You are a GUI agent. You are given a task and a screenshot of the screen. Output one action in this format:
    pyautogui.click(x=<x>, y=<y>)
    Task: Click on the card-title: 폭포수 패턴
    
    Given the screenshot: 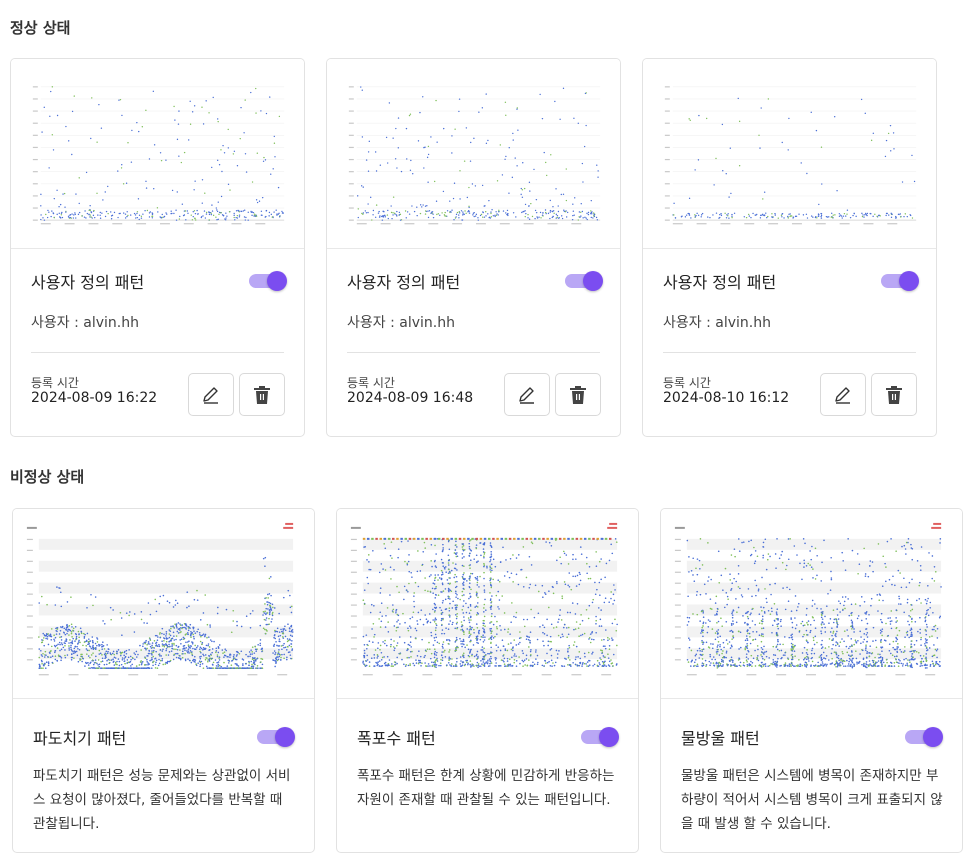 What is the action you would take?
    pyautogui.click(x=396, y=738)
    